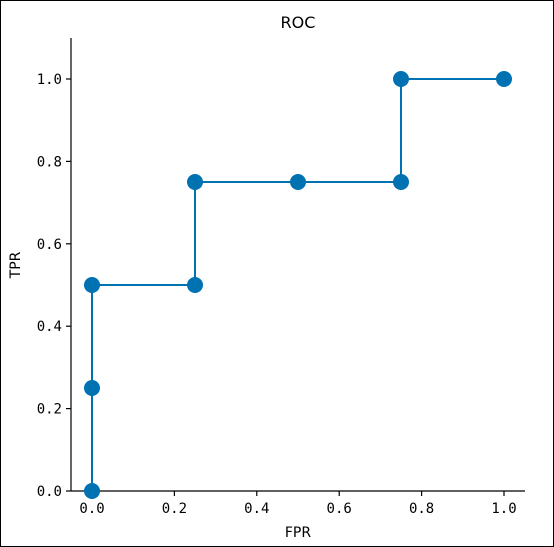 This screenshot has height=547, width=554. What do you see at coordinates (49, 327) in the screenshot?
I see `y-tick-label: 0.4` at bounding box center [49, 327].